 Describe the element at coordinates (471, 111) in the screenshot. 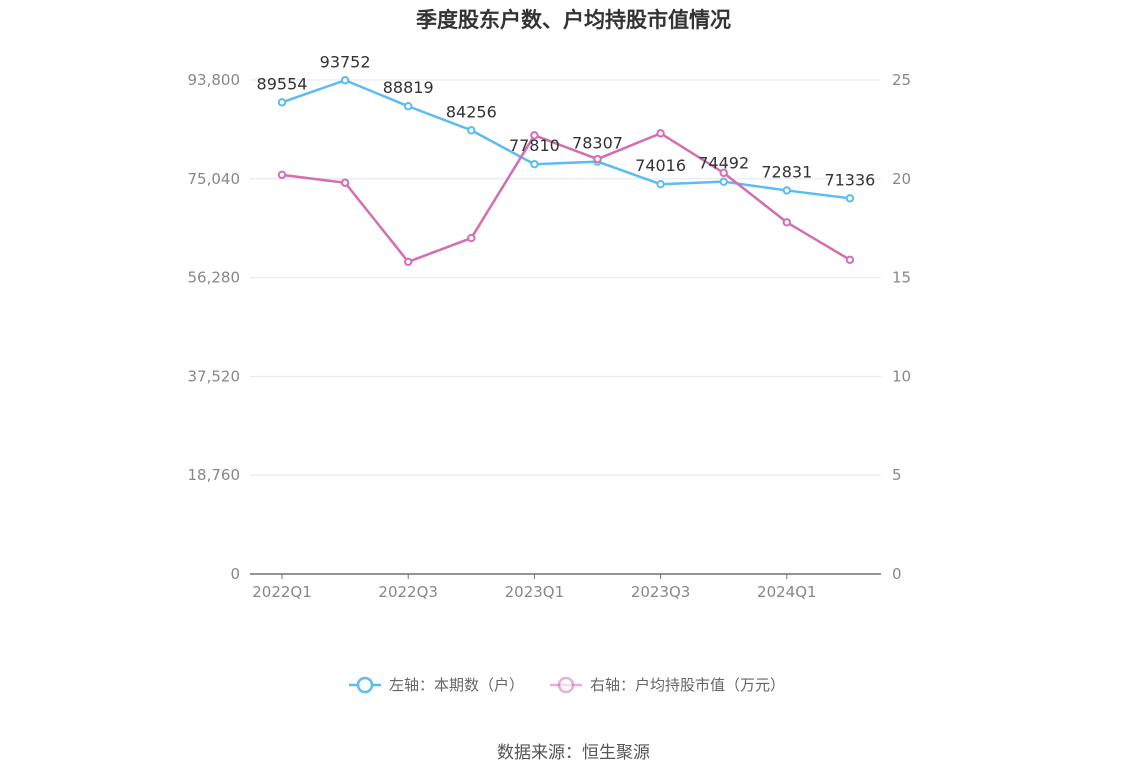

I see `data-label: 84256` at that location.